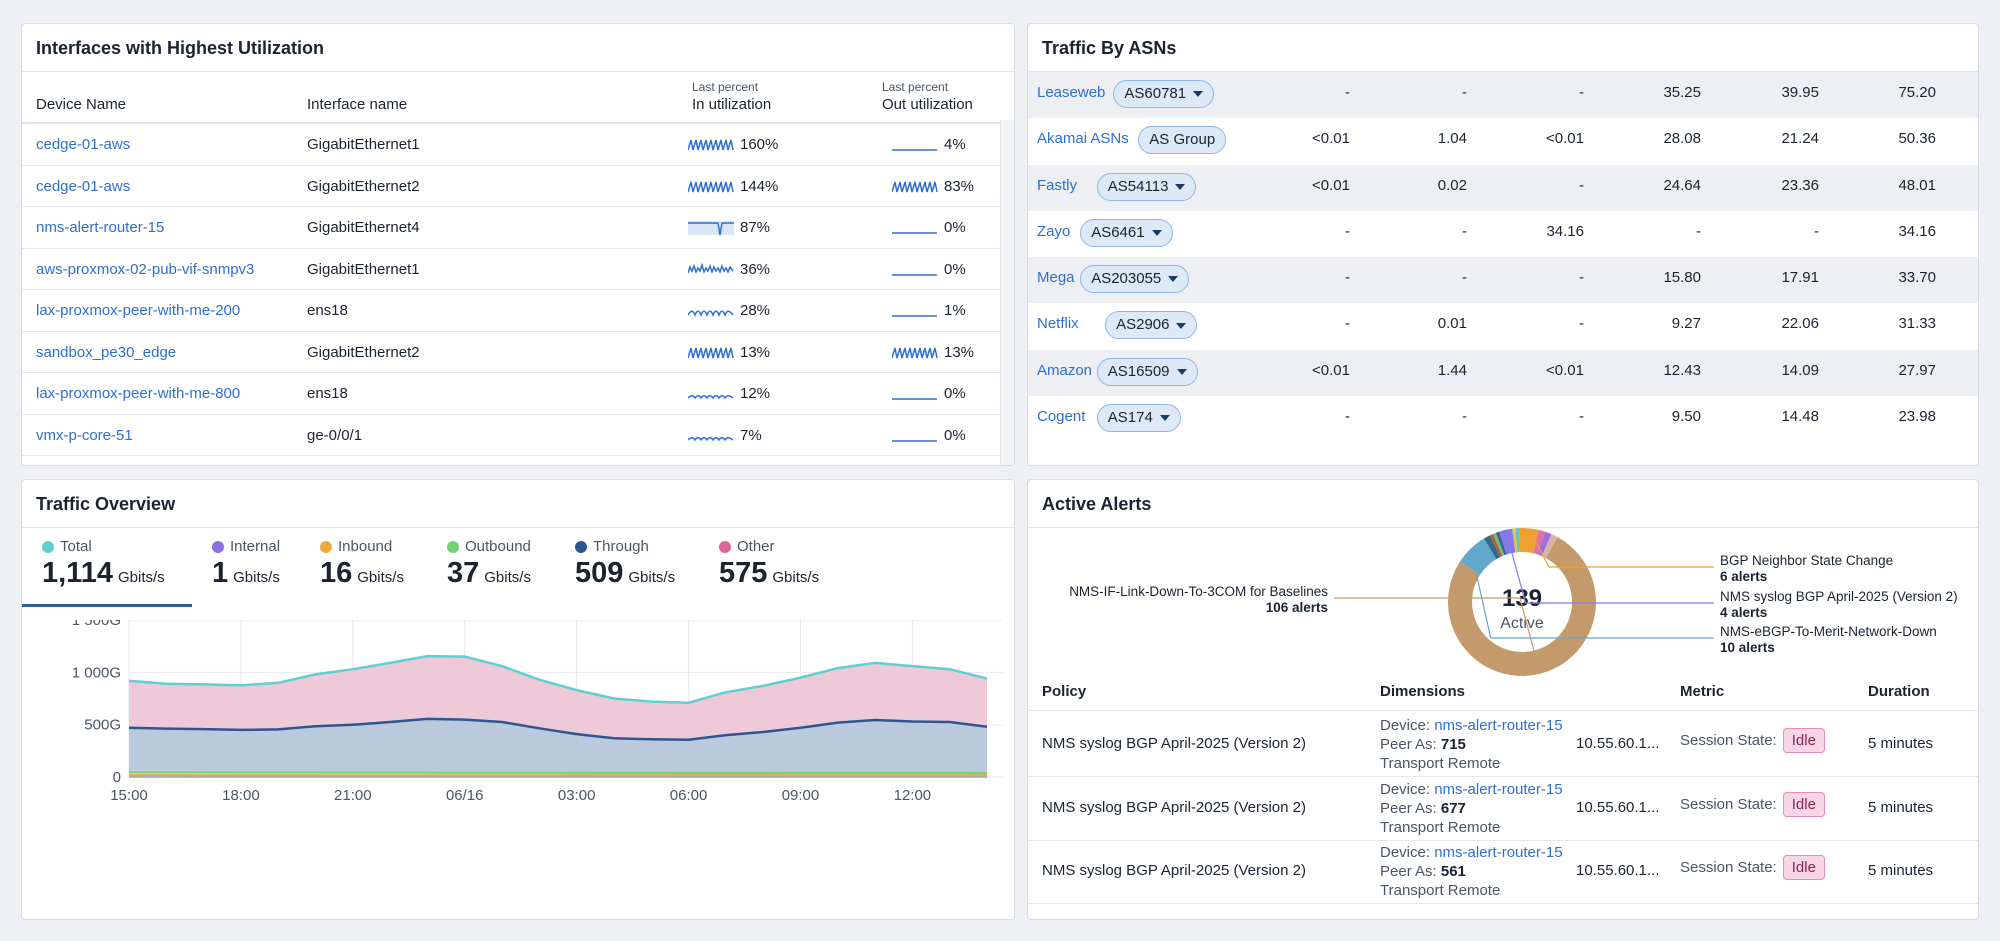 The height and width of the screenshot is (941, 2000). What do you see at coordinates (335, 435) in the screenshot?
I see `interface-name: ge-0/0/1` at bounding box center [335, 435].